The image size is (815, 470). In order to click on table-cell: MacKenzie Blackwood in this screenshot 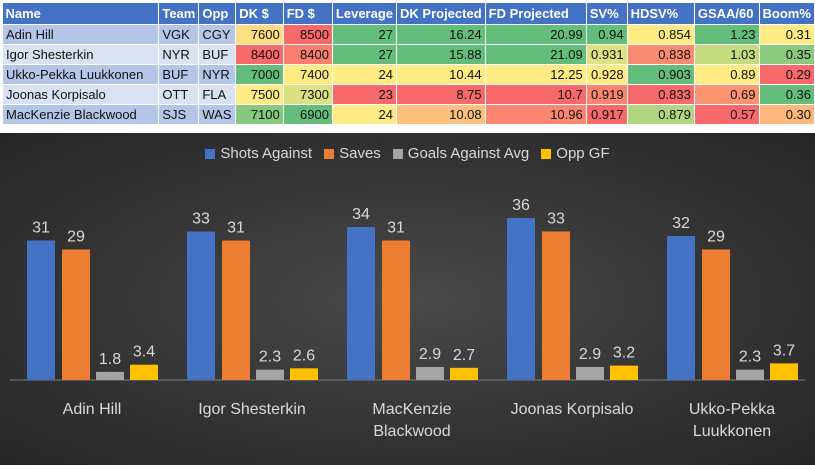, I will do `click(80, 114)`.